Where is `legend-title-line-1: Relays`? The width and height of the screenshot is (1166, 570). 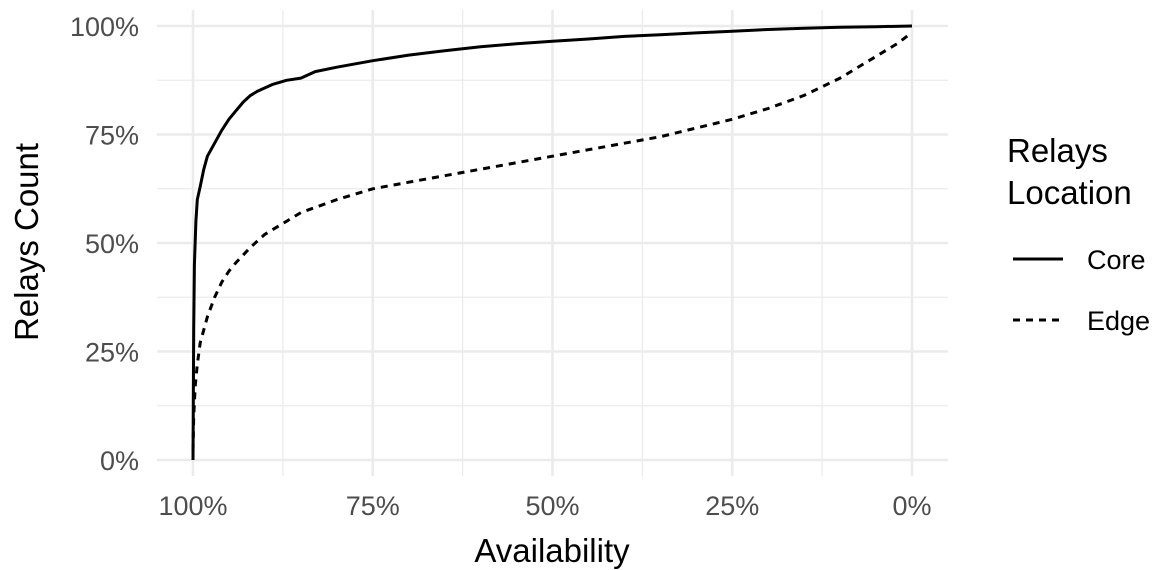
legend-title-line-1: Relays is located at coordinates (1057, 150).